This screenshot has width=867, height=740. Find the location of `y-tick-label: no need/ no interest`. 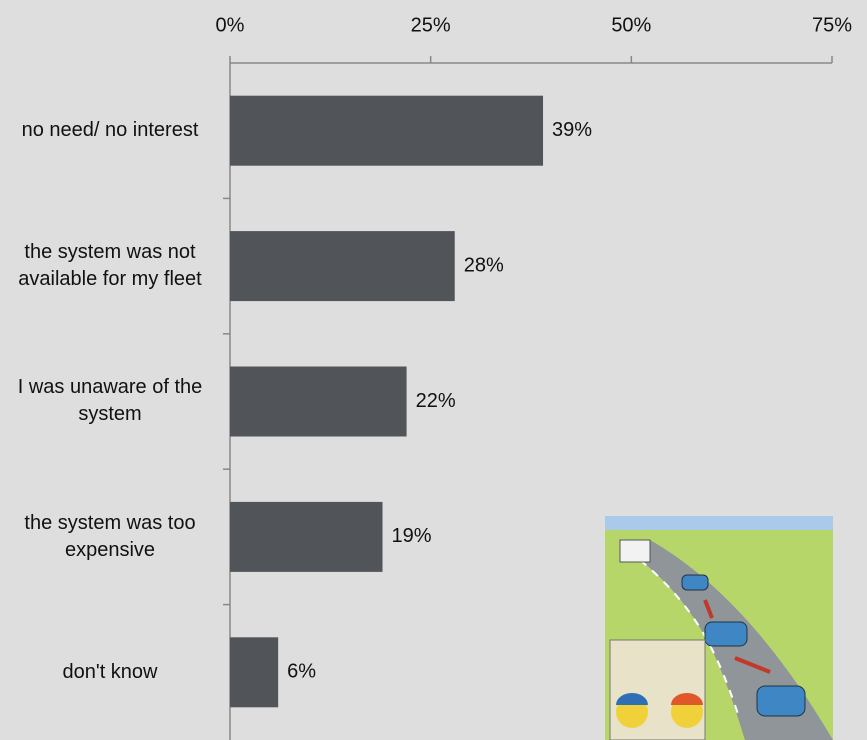

y-tick-label: no need/ no interest is located at coordinates (110, 130).